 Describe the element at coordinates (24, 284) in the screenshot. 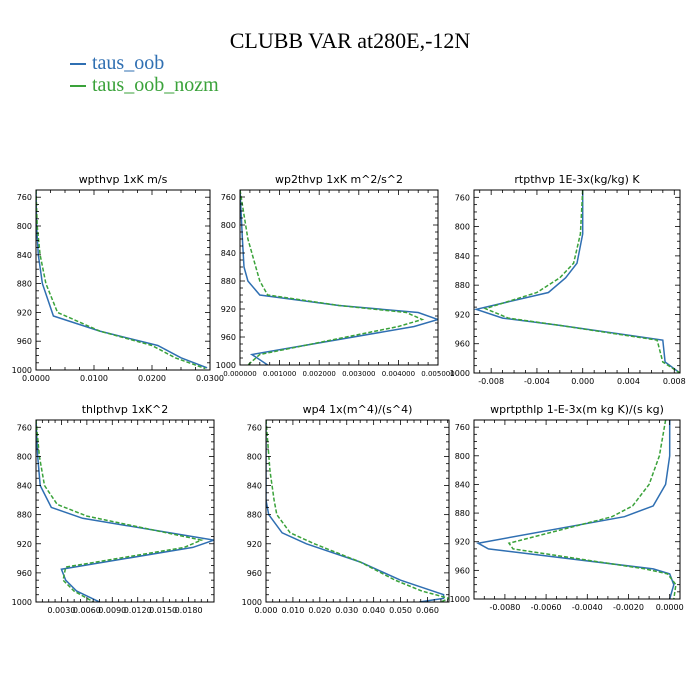

I see `y-tick-label-1: 880` at that location.